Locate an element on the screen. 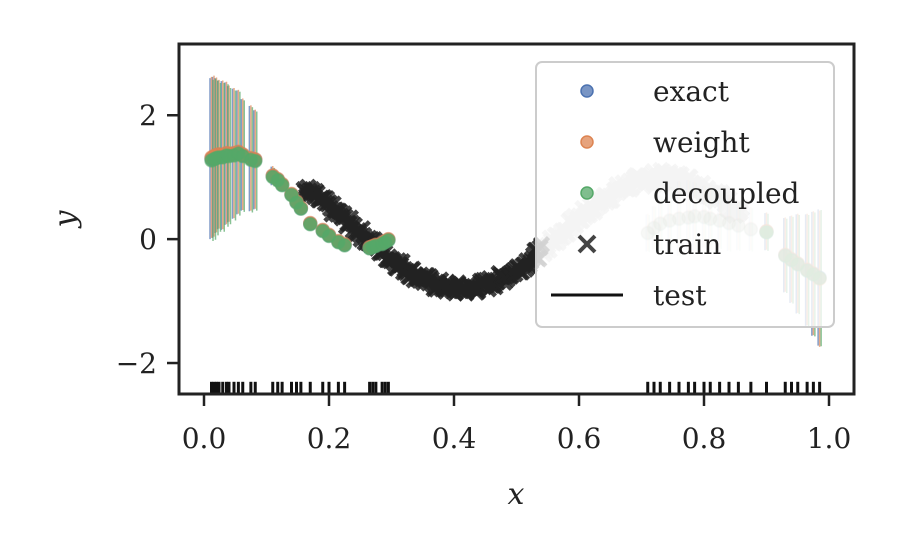  legend-label: train is located at coordinates (687, 244).